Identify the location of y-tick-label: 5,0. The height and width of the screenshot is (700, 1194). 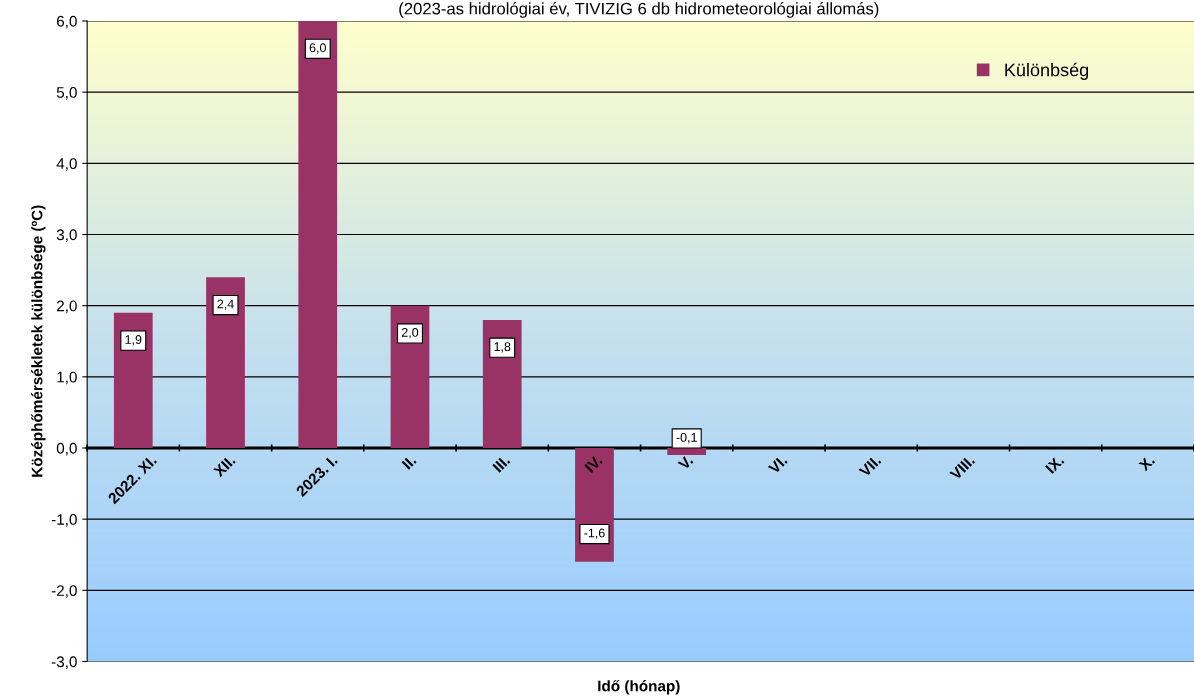
(66, 93).